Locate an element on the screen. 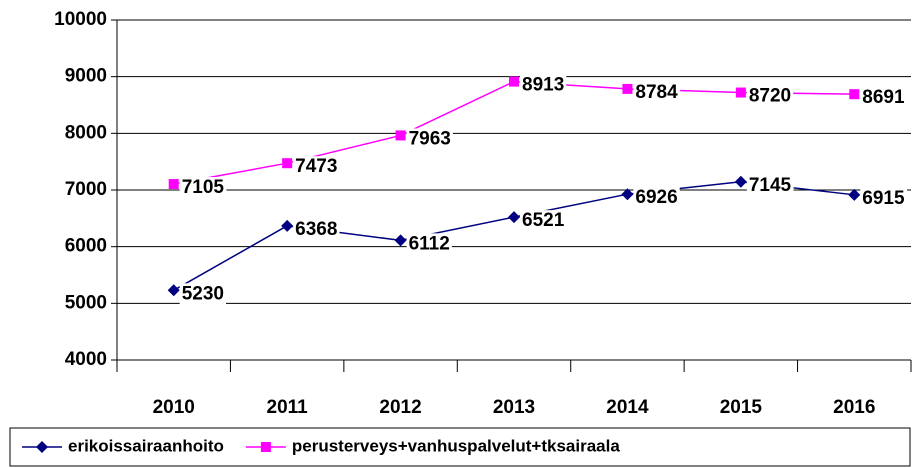 Image resolution: width=912 pixels, height=468 pixels. data-label: 7963 is located at coordinates (430, 138).